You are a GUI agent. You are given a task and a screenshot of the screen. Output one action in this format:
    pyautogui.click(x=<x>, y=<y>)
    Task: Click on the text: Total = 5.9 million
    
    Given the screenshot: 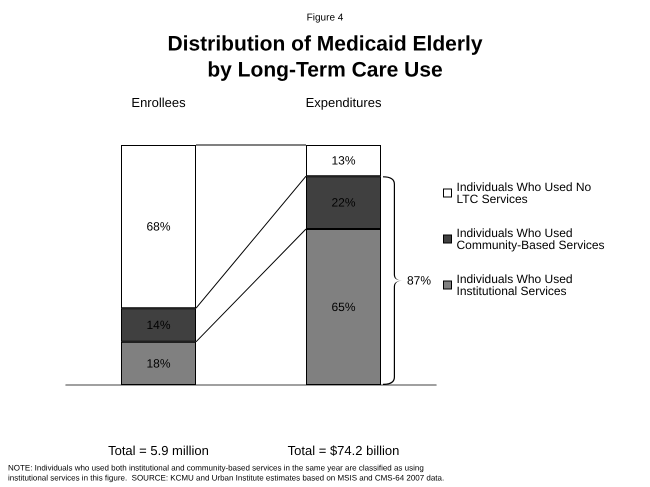 What is the action you would take?
    pyautogui.click(x=158, y=450)
    